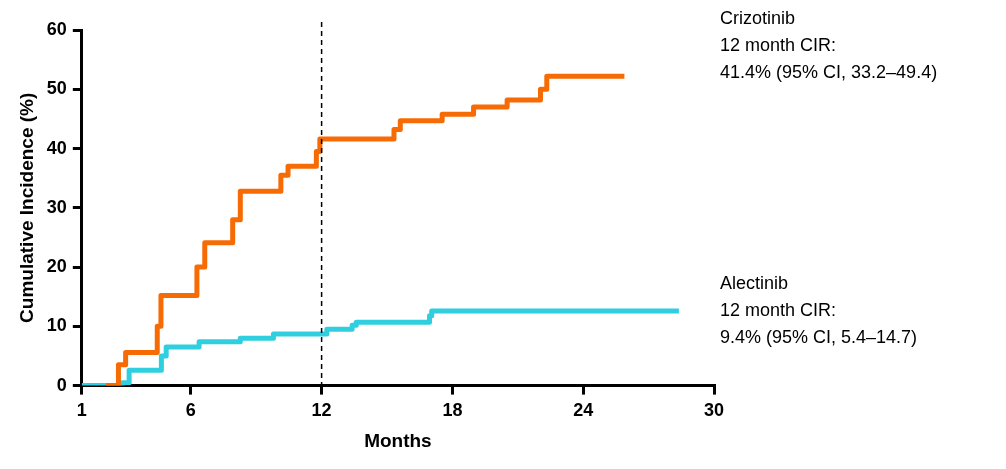 The image size is (1006, 469). Describe the element at coordinates (714, 410) in the screenshot. I see `x-tick-label: 30` at that location.